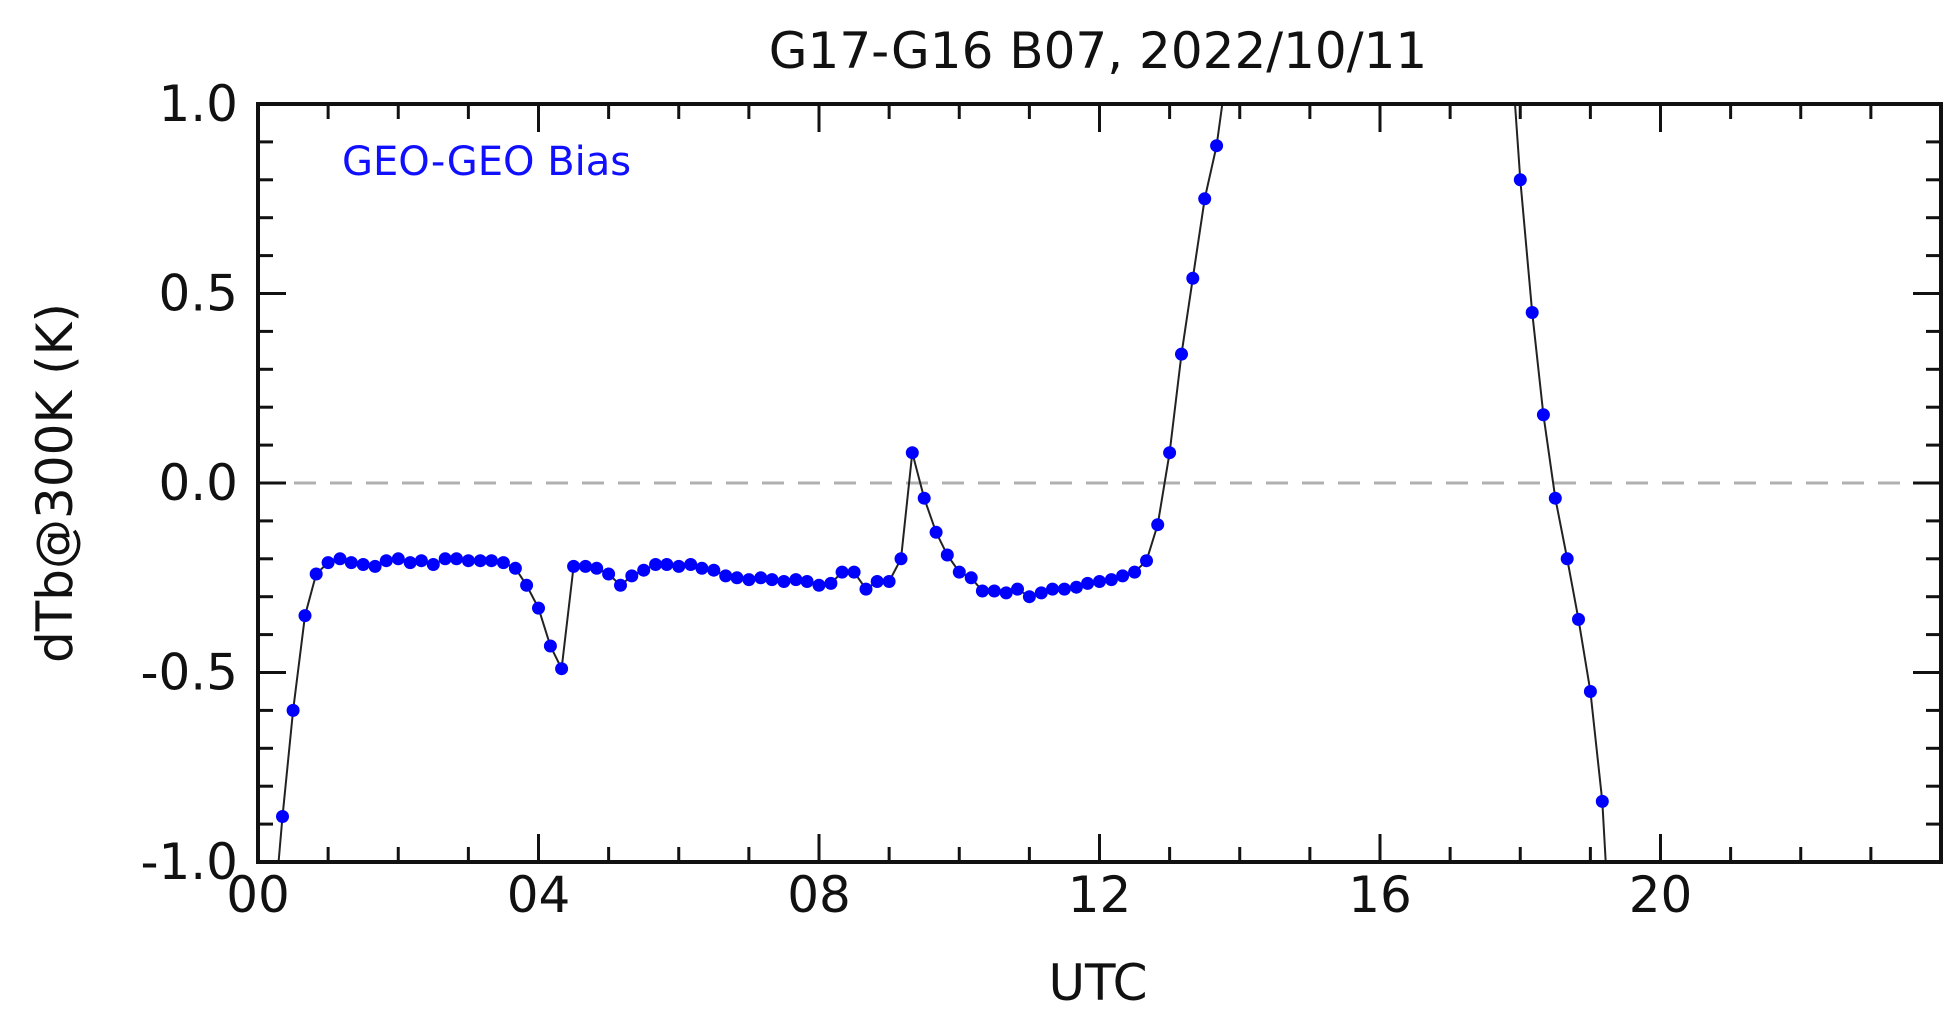  Describe the element at coordinates (539, 895) in the screenshot. I see `x-tick-label: 04` at that location.